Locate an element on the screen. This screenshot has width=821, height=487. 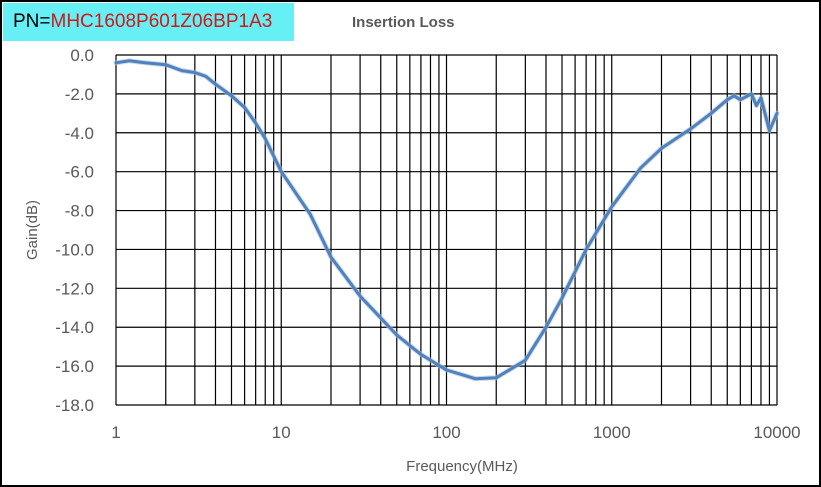
x-tick-label: 10 is located at coordinates (281, 432).